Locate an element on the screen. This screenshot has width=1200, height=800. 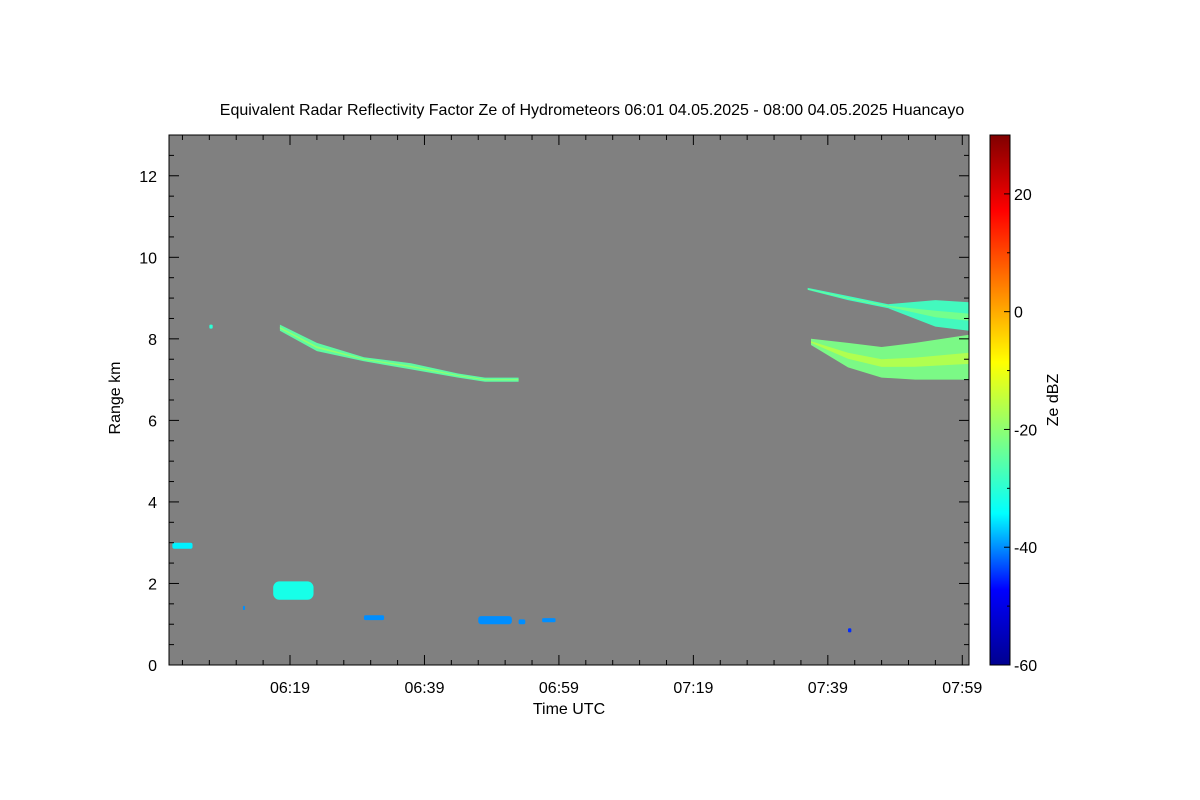
y-tick-label: 10 is located at coordinates (148, 258).